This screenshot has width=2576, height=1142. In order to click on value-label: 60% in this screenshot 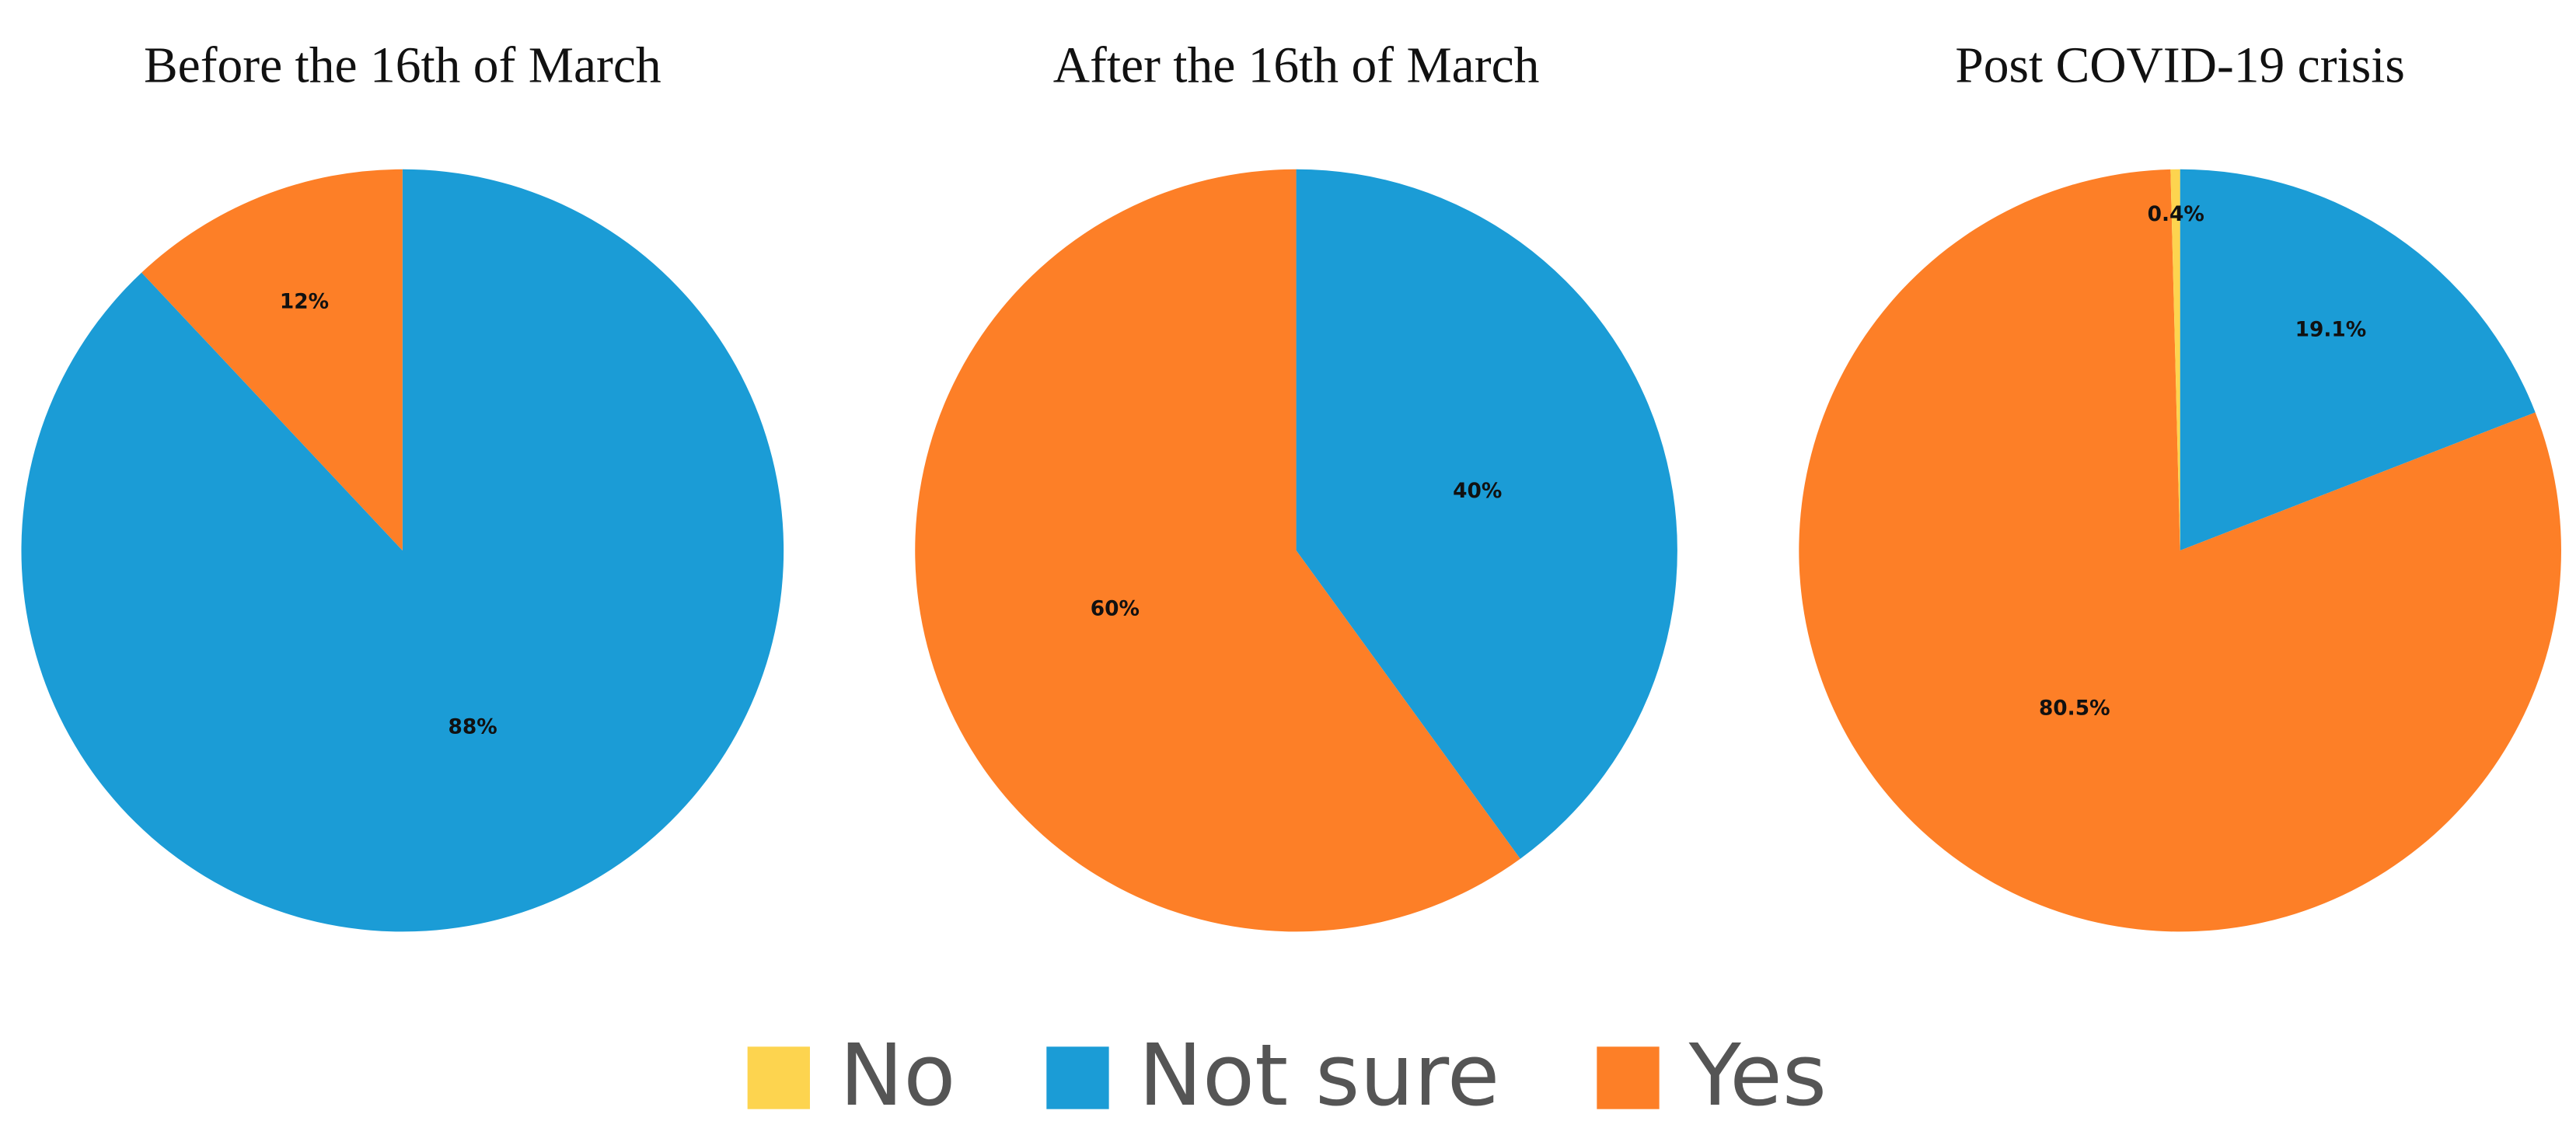, I will do `click(1116, 608)`.